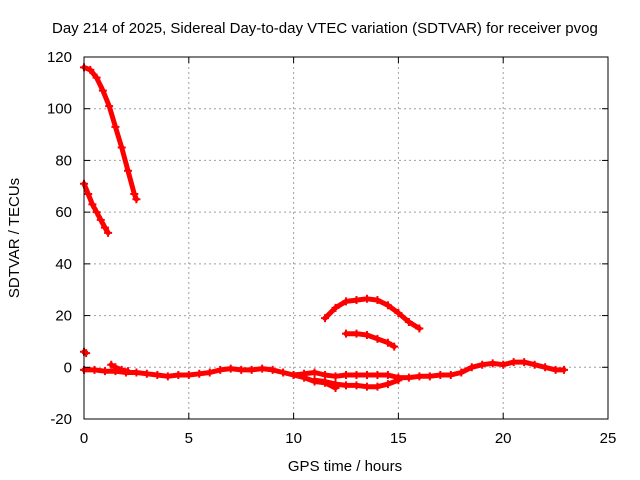  Describe the element at coordinates (345, 466) in the screenshot. I see `x-axis-label: GPS time / hours` at that location.